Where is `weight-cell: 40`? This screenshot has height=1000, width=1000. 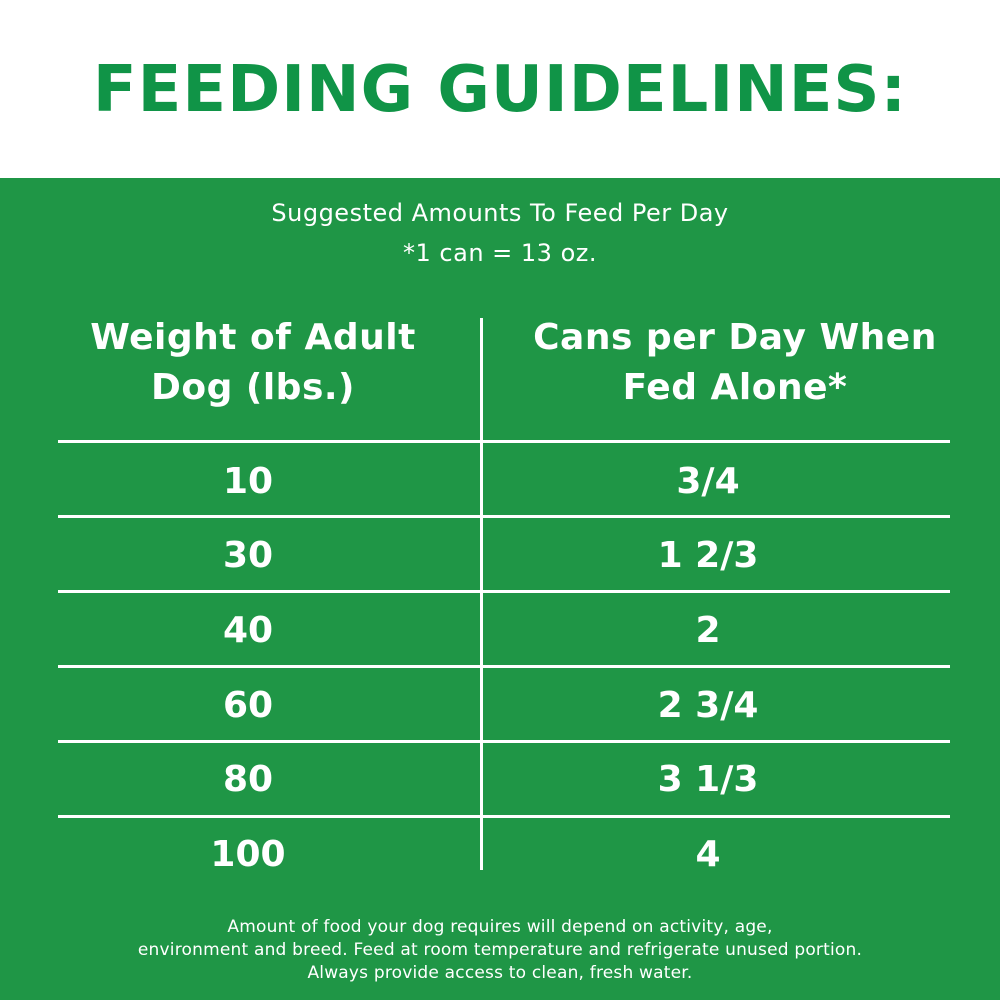 weight-cell: 40 is located at coordinates (248, 630).